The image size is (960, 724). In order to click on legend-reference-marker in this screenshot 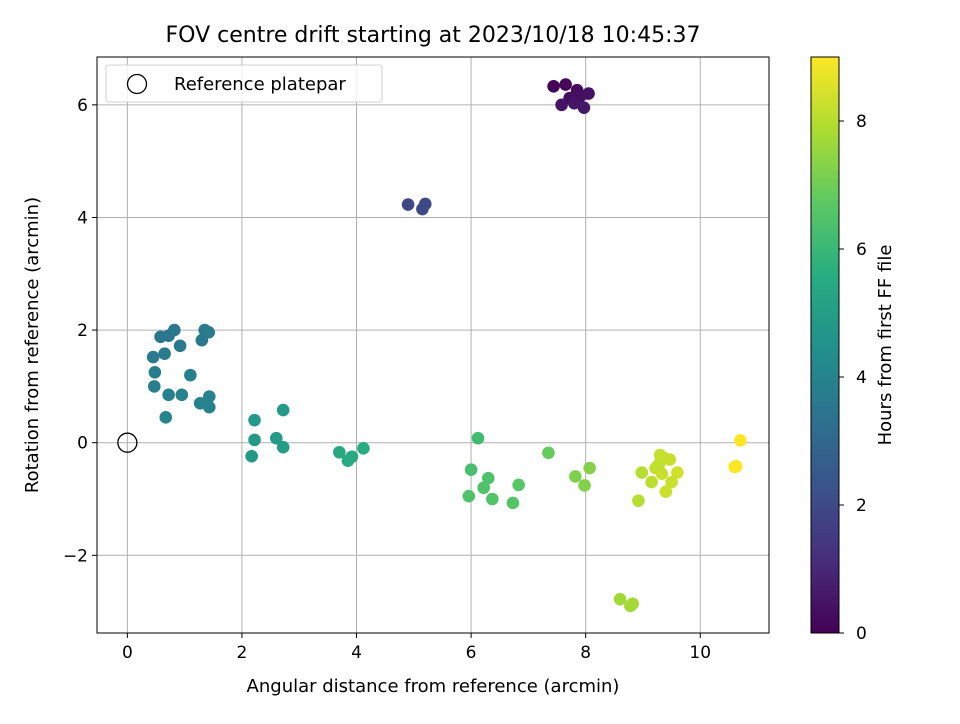, I will do `click(137, 84)`.